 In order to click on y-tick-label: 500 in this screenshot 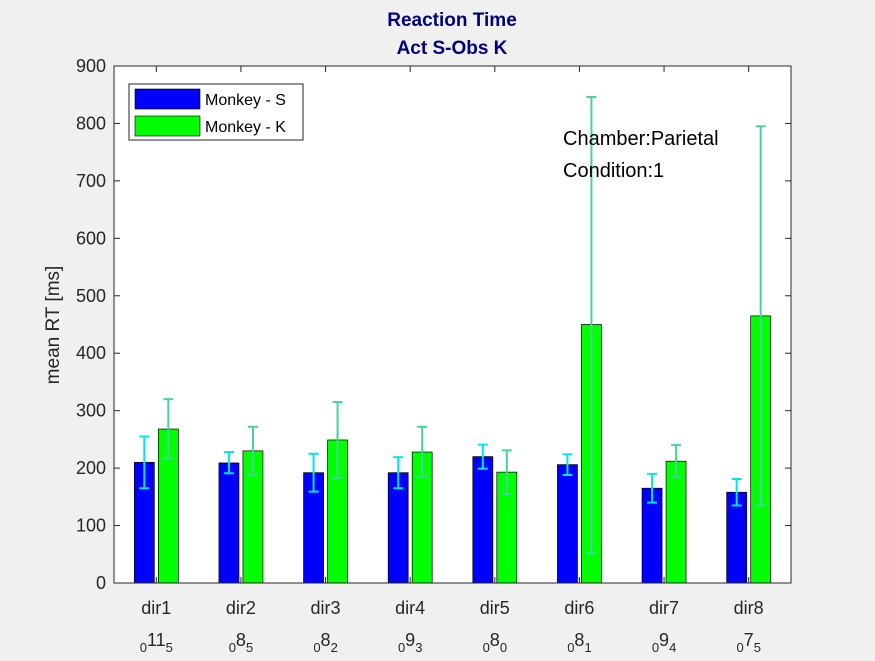, I will do `click(91, 296)`.